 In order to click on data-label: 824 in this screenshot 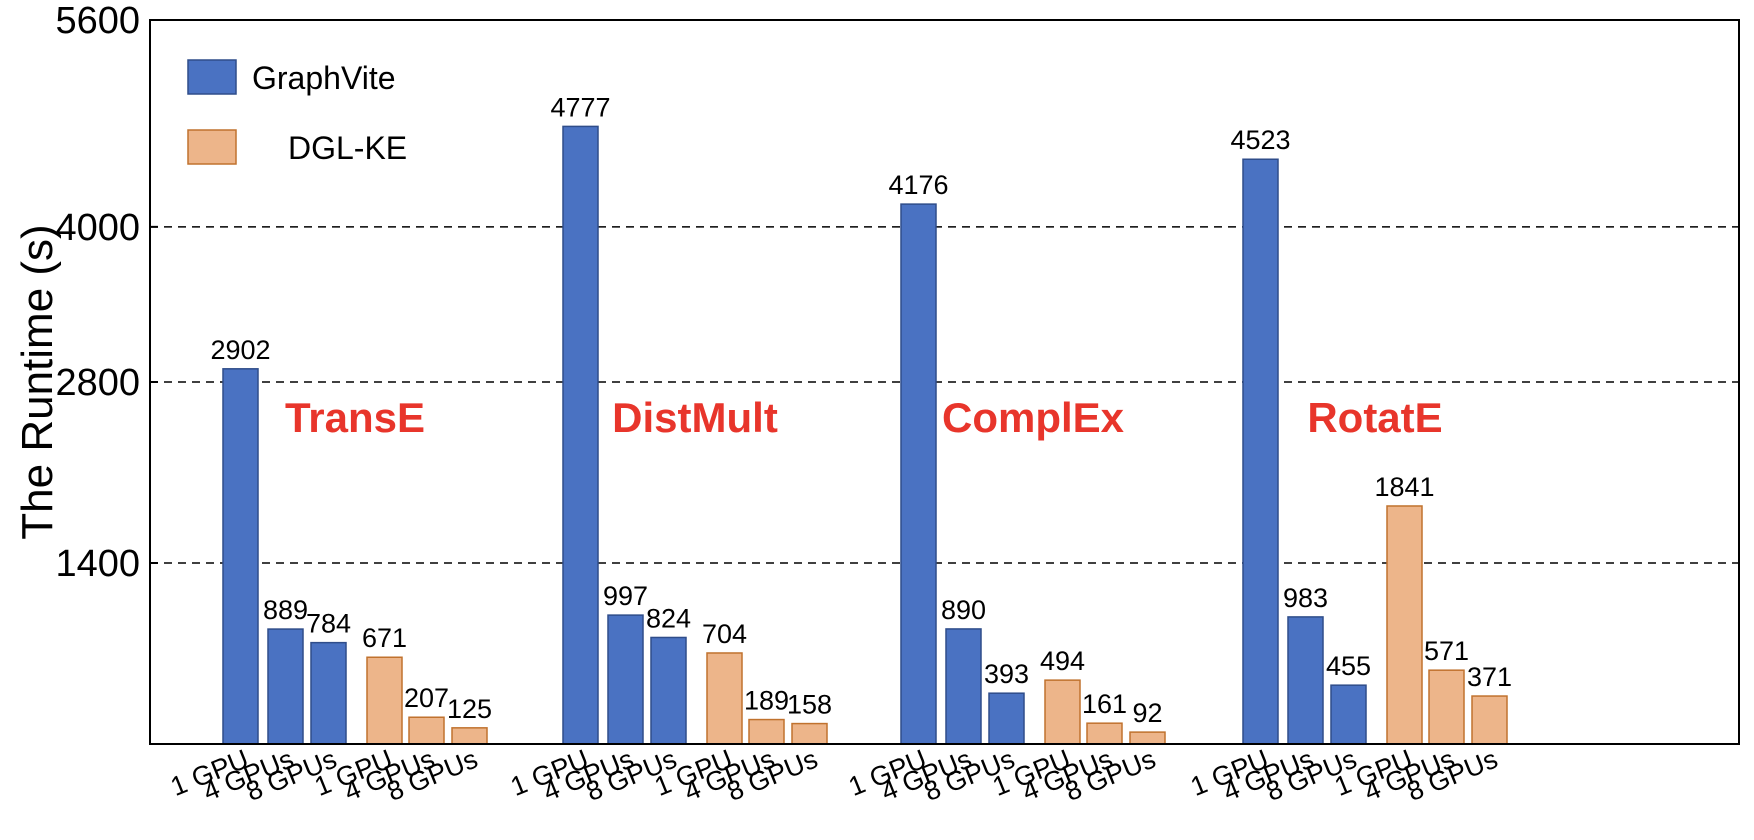, I will do `click(668, 618)`.